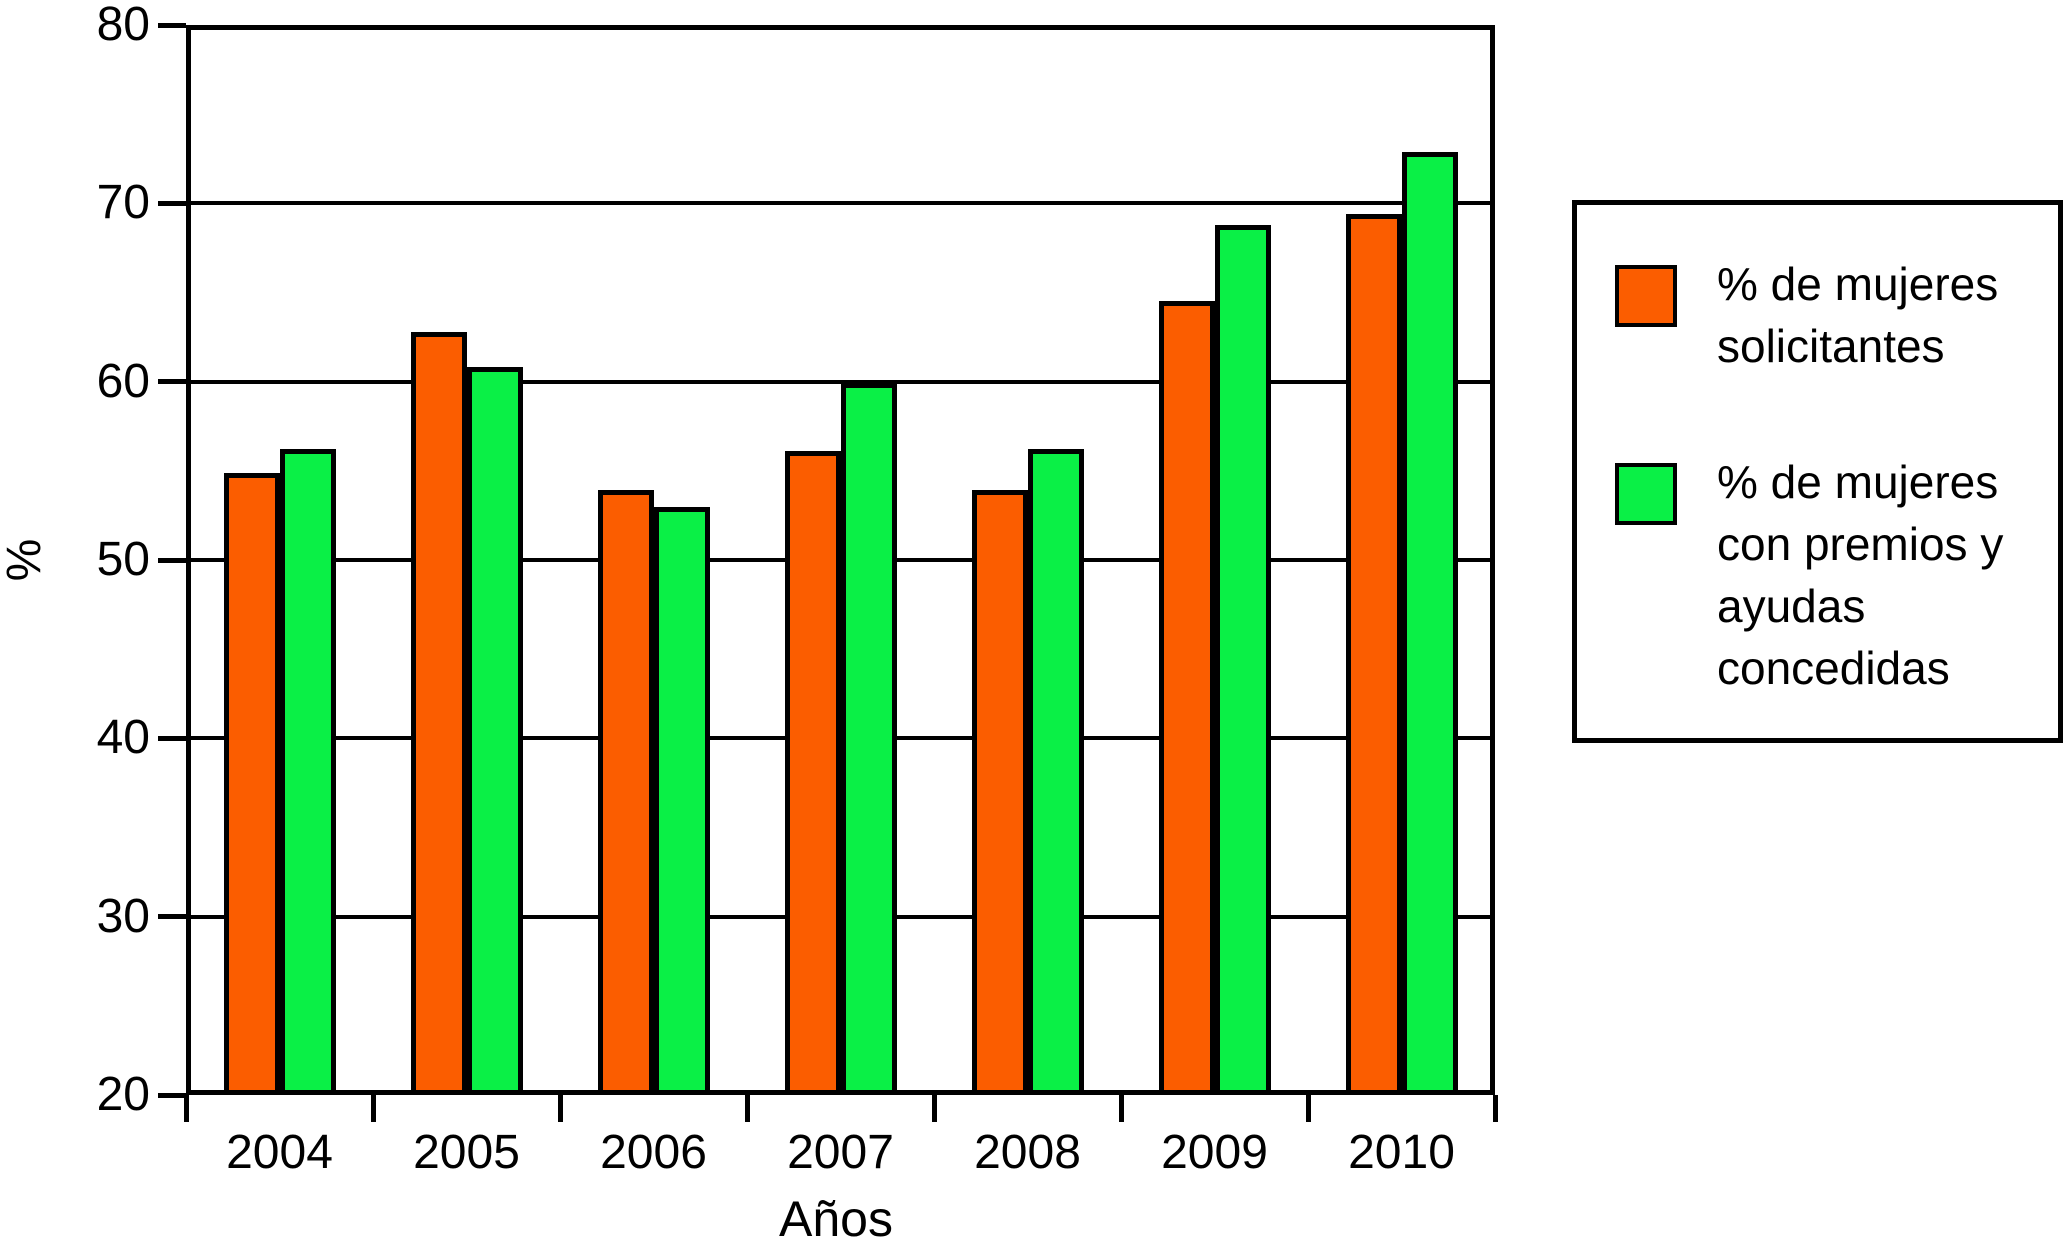  I want to click on x-tick-label-2004: 2004, so click(279, 1152).